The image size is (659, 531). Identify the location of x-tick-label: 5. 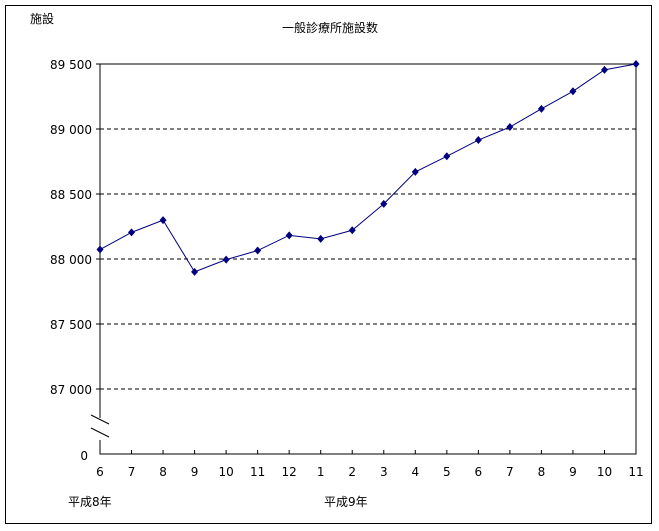
(447, 472).